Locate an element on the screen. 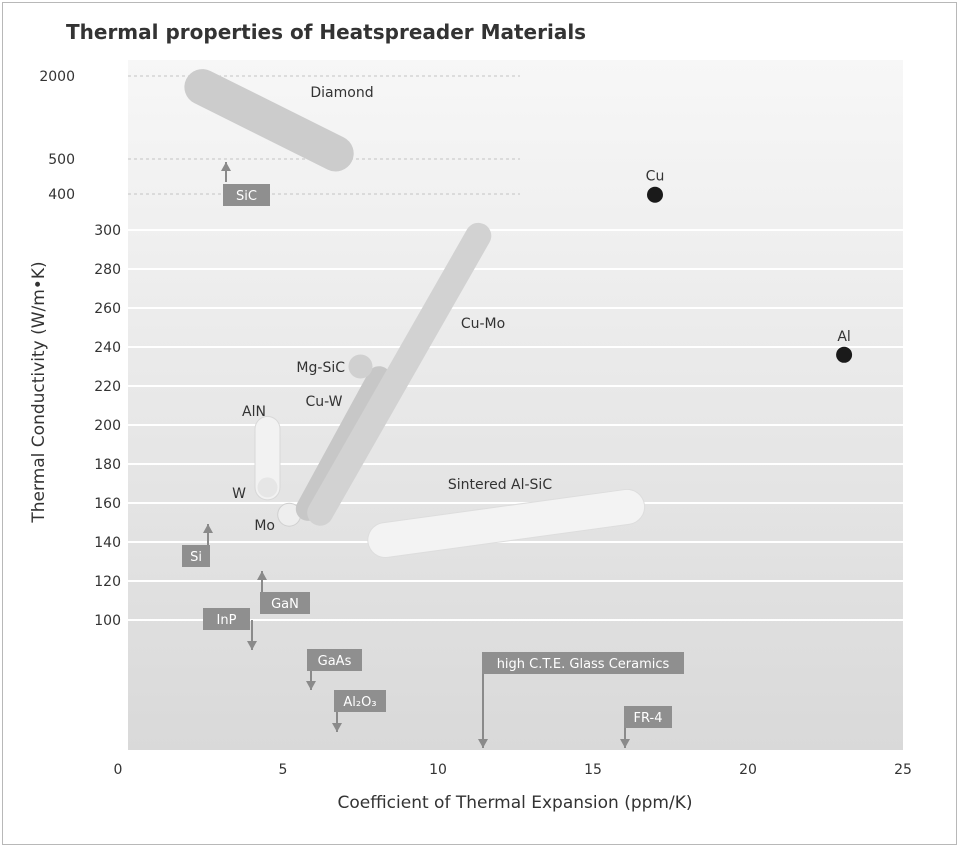 Image resolution: width=961 pixels, height=849 pixels. marker-arrowhead-si is located at coordinates (208, 528).